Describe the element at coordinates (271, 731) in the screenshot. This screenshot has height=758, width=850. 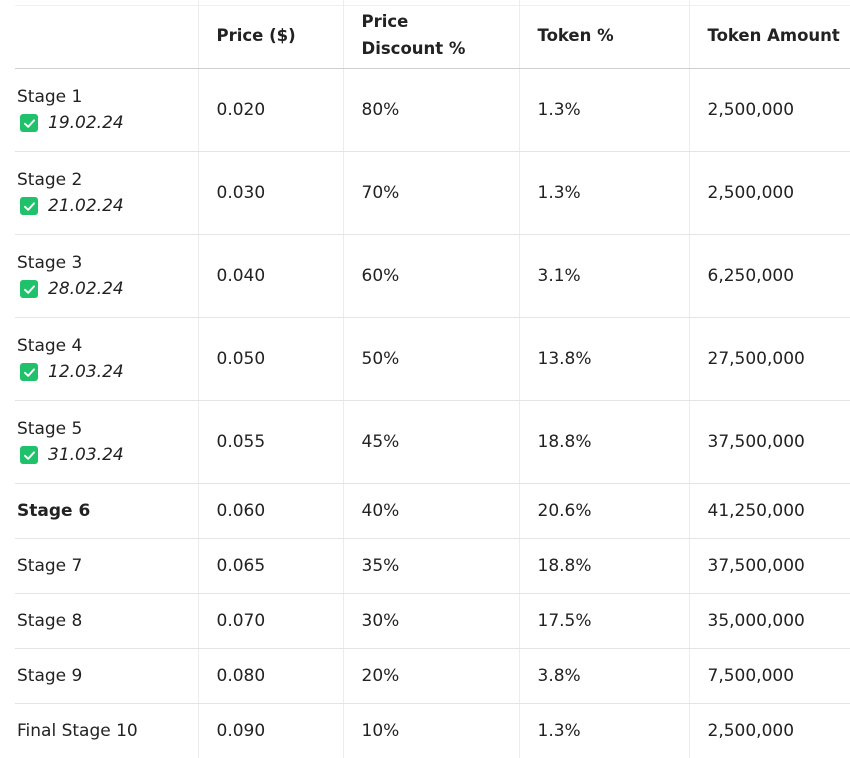
I see `price-value: 0.090` at that location.